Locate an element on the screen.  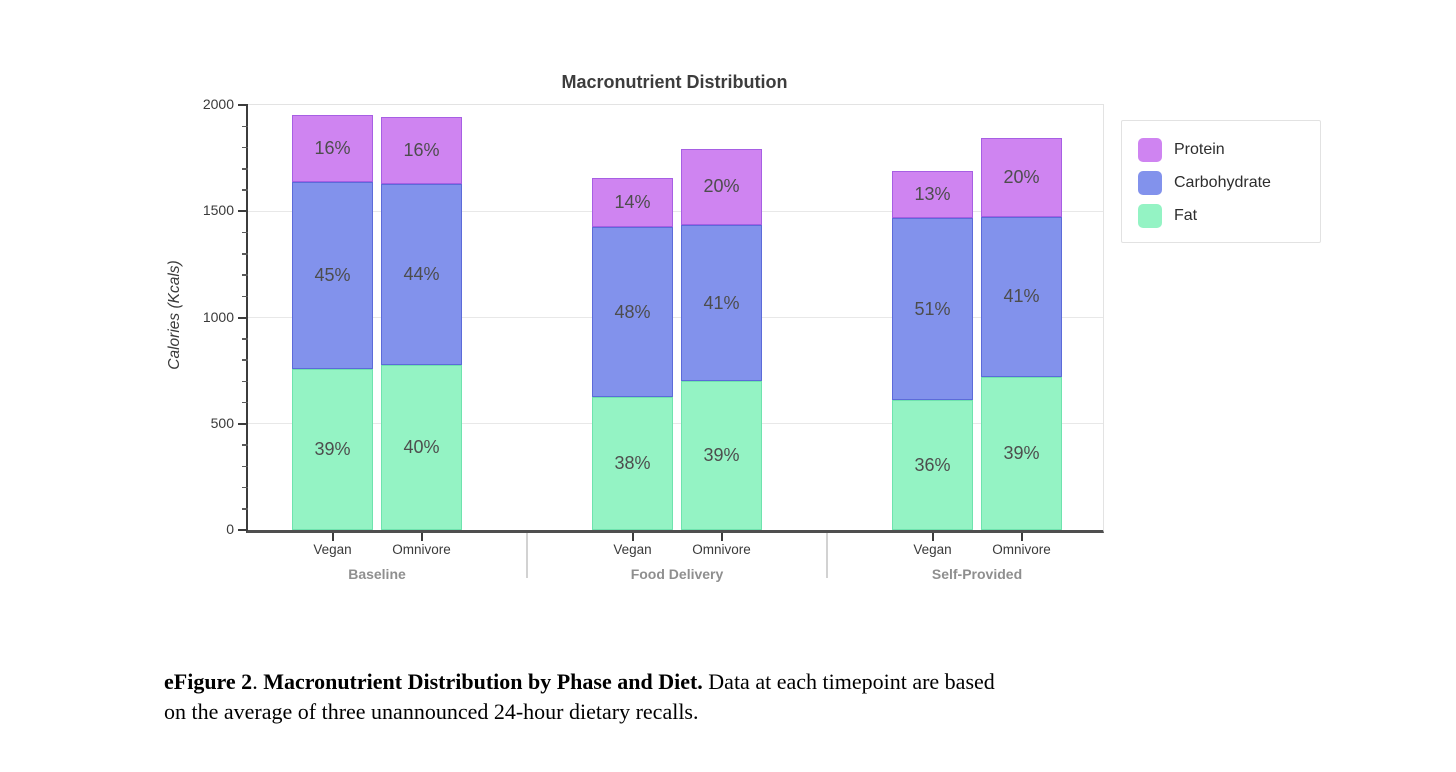
segment-percent-label: 48% is located at coordinates (632, 311).